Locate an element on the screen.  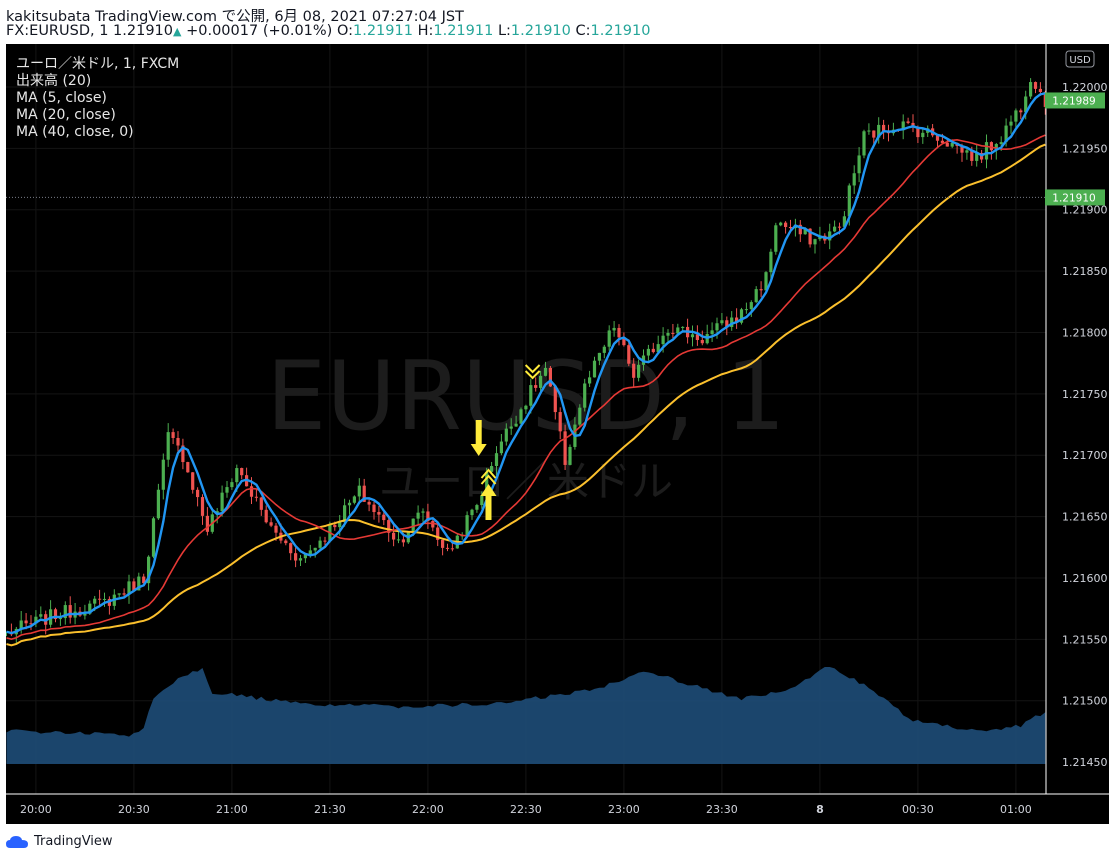
price-tick-label: 1.21900 is located at coordinates (1085, 210).